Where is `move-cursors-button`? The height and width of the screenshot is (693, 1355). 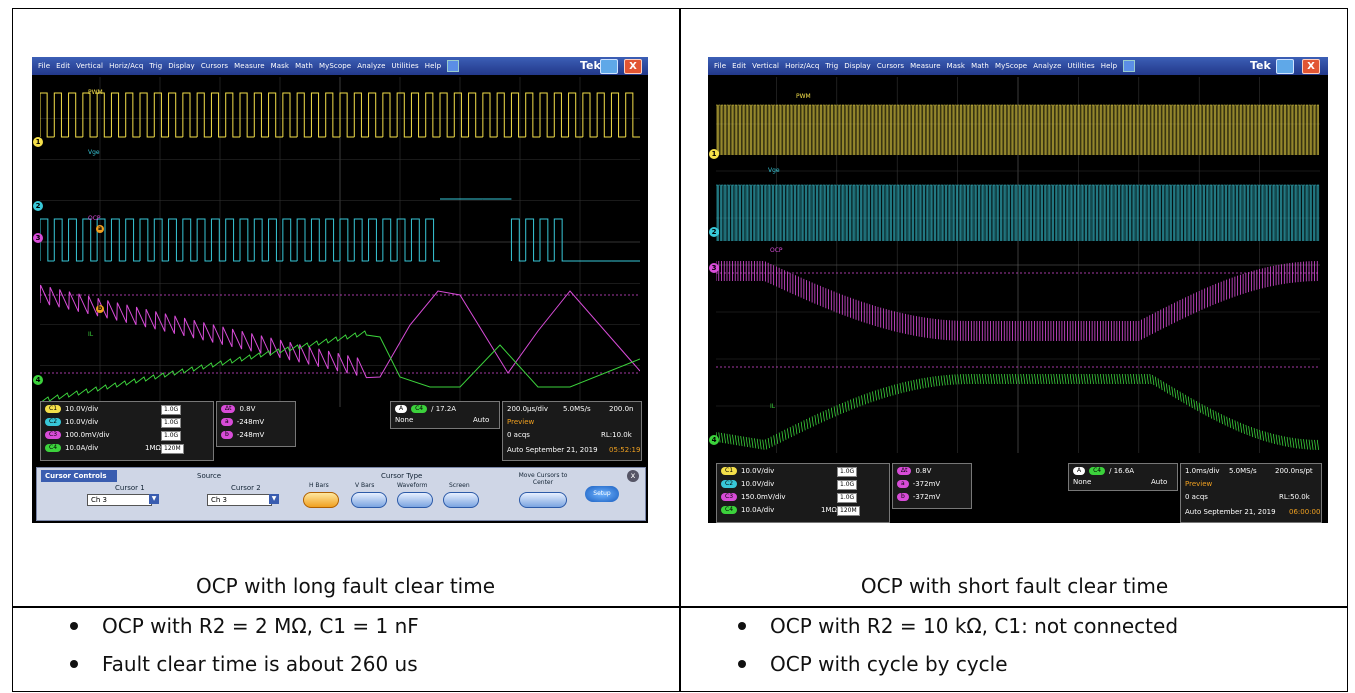
move-cursors-button is located at coordinates (543, 500).